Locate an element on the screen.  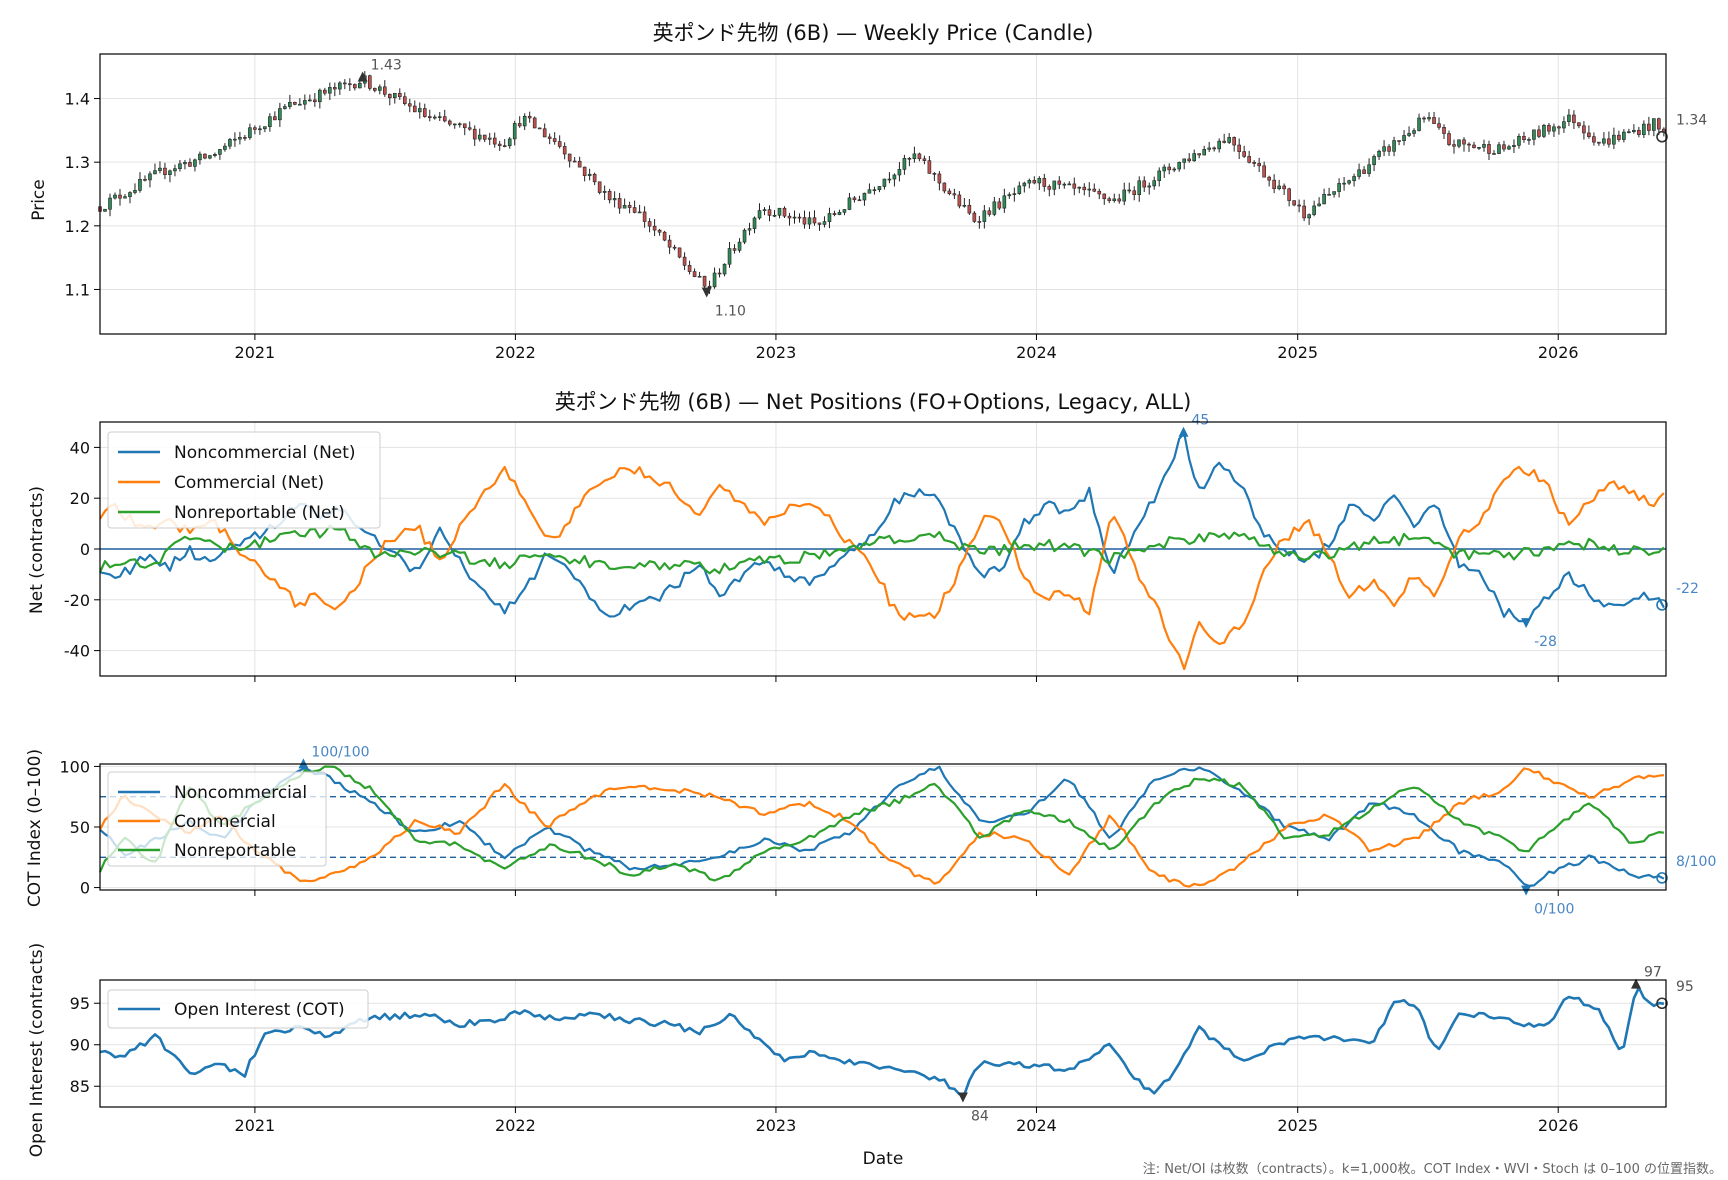
price-ylabel: Price is located at coordinates (39, 199).